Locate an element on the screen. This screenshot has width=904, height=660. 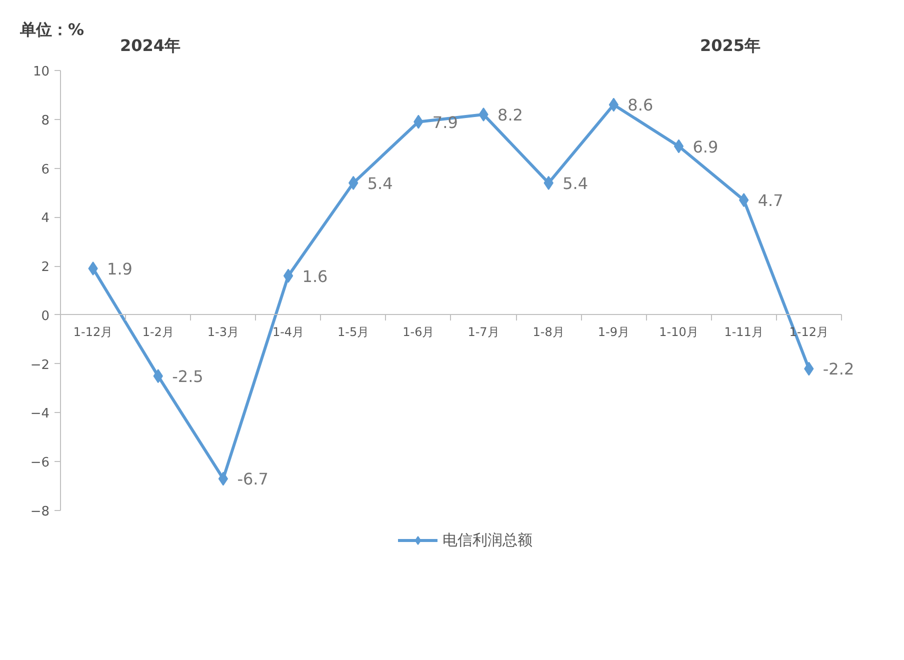
y-tick-label: 0 is located at coordinates (45, 316).